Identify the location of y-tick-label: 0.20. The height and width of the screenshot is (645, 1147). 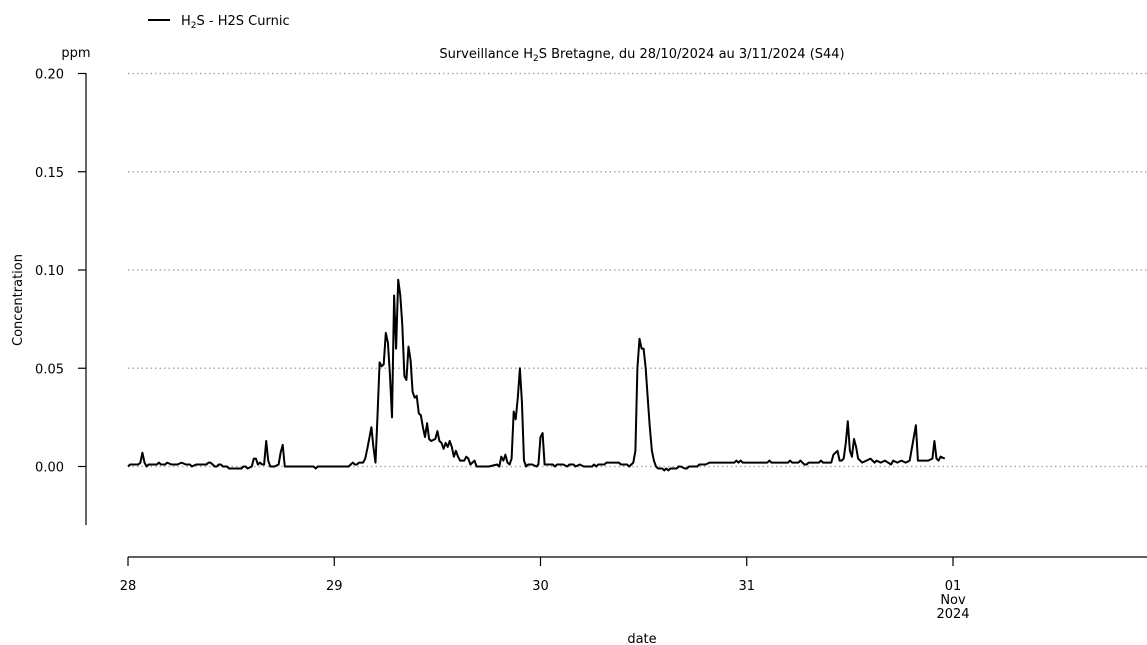
(49, 75).